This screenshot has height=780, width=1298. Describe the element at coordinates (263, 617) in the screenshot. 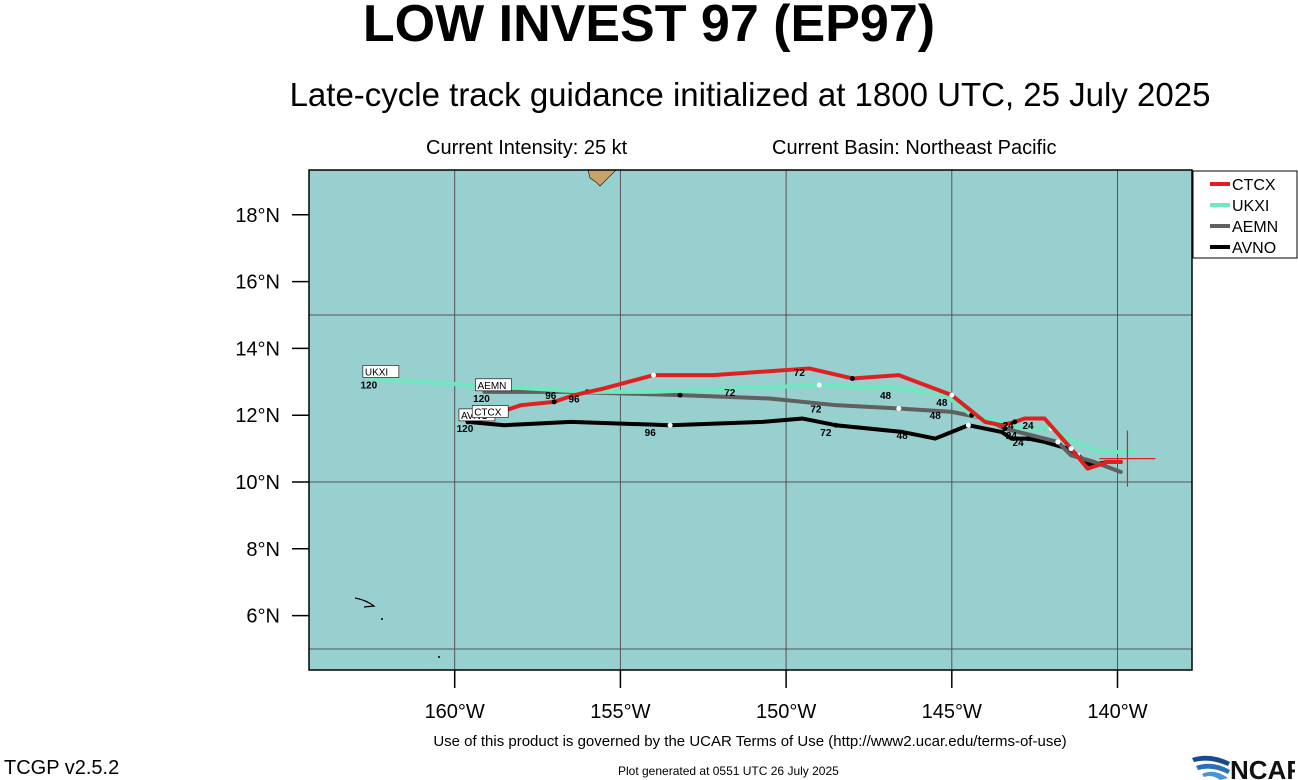

I see `lat-tick-label: 6°N` at that location.